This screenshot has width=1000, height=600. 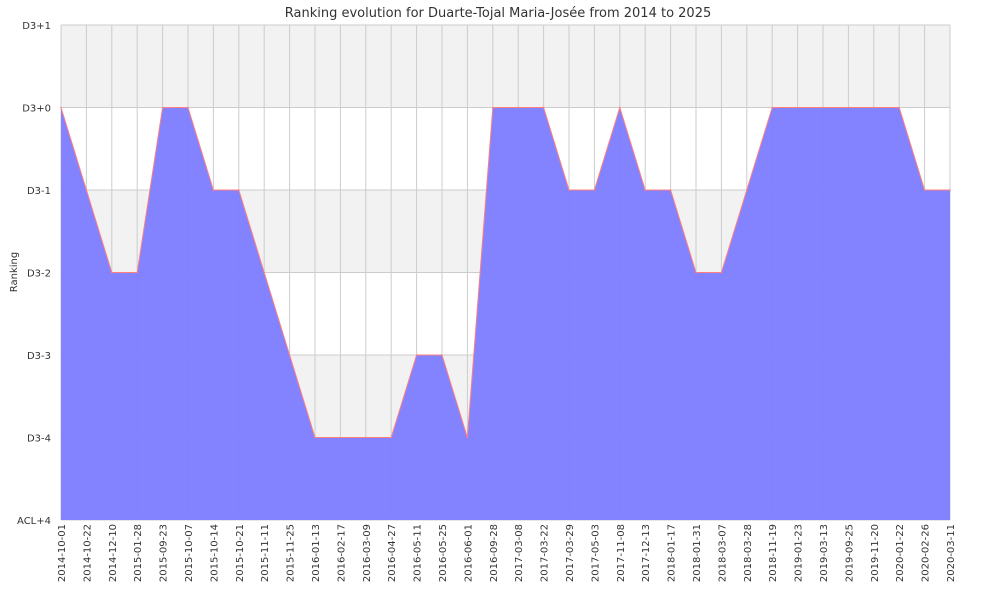 What do you see at coordinates (875, 553) in the screenshot?
I see `x-tick-label: 2019-11-20` at bounding box center [875, 553].